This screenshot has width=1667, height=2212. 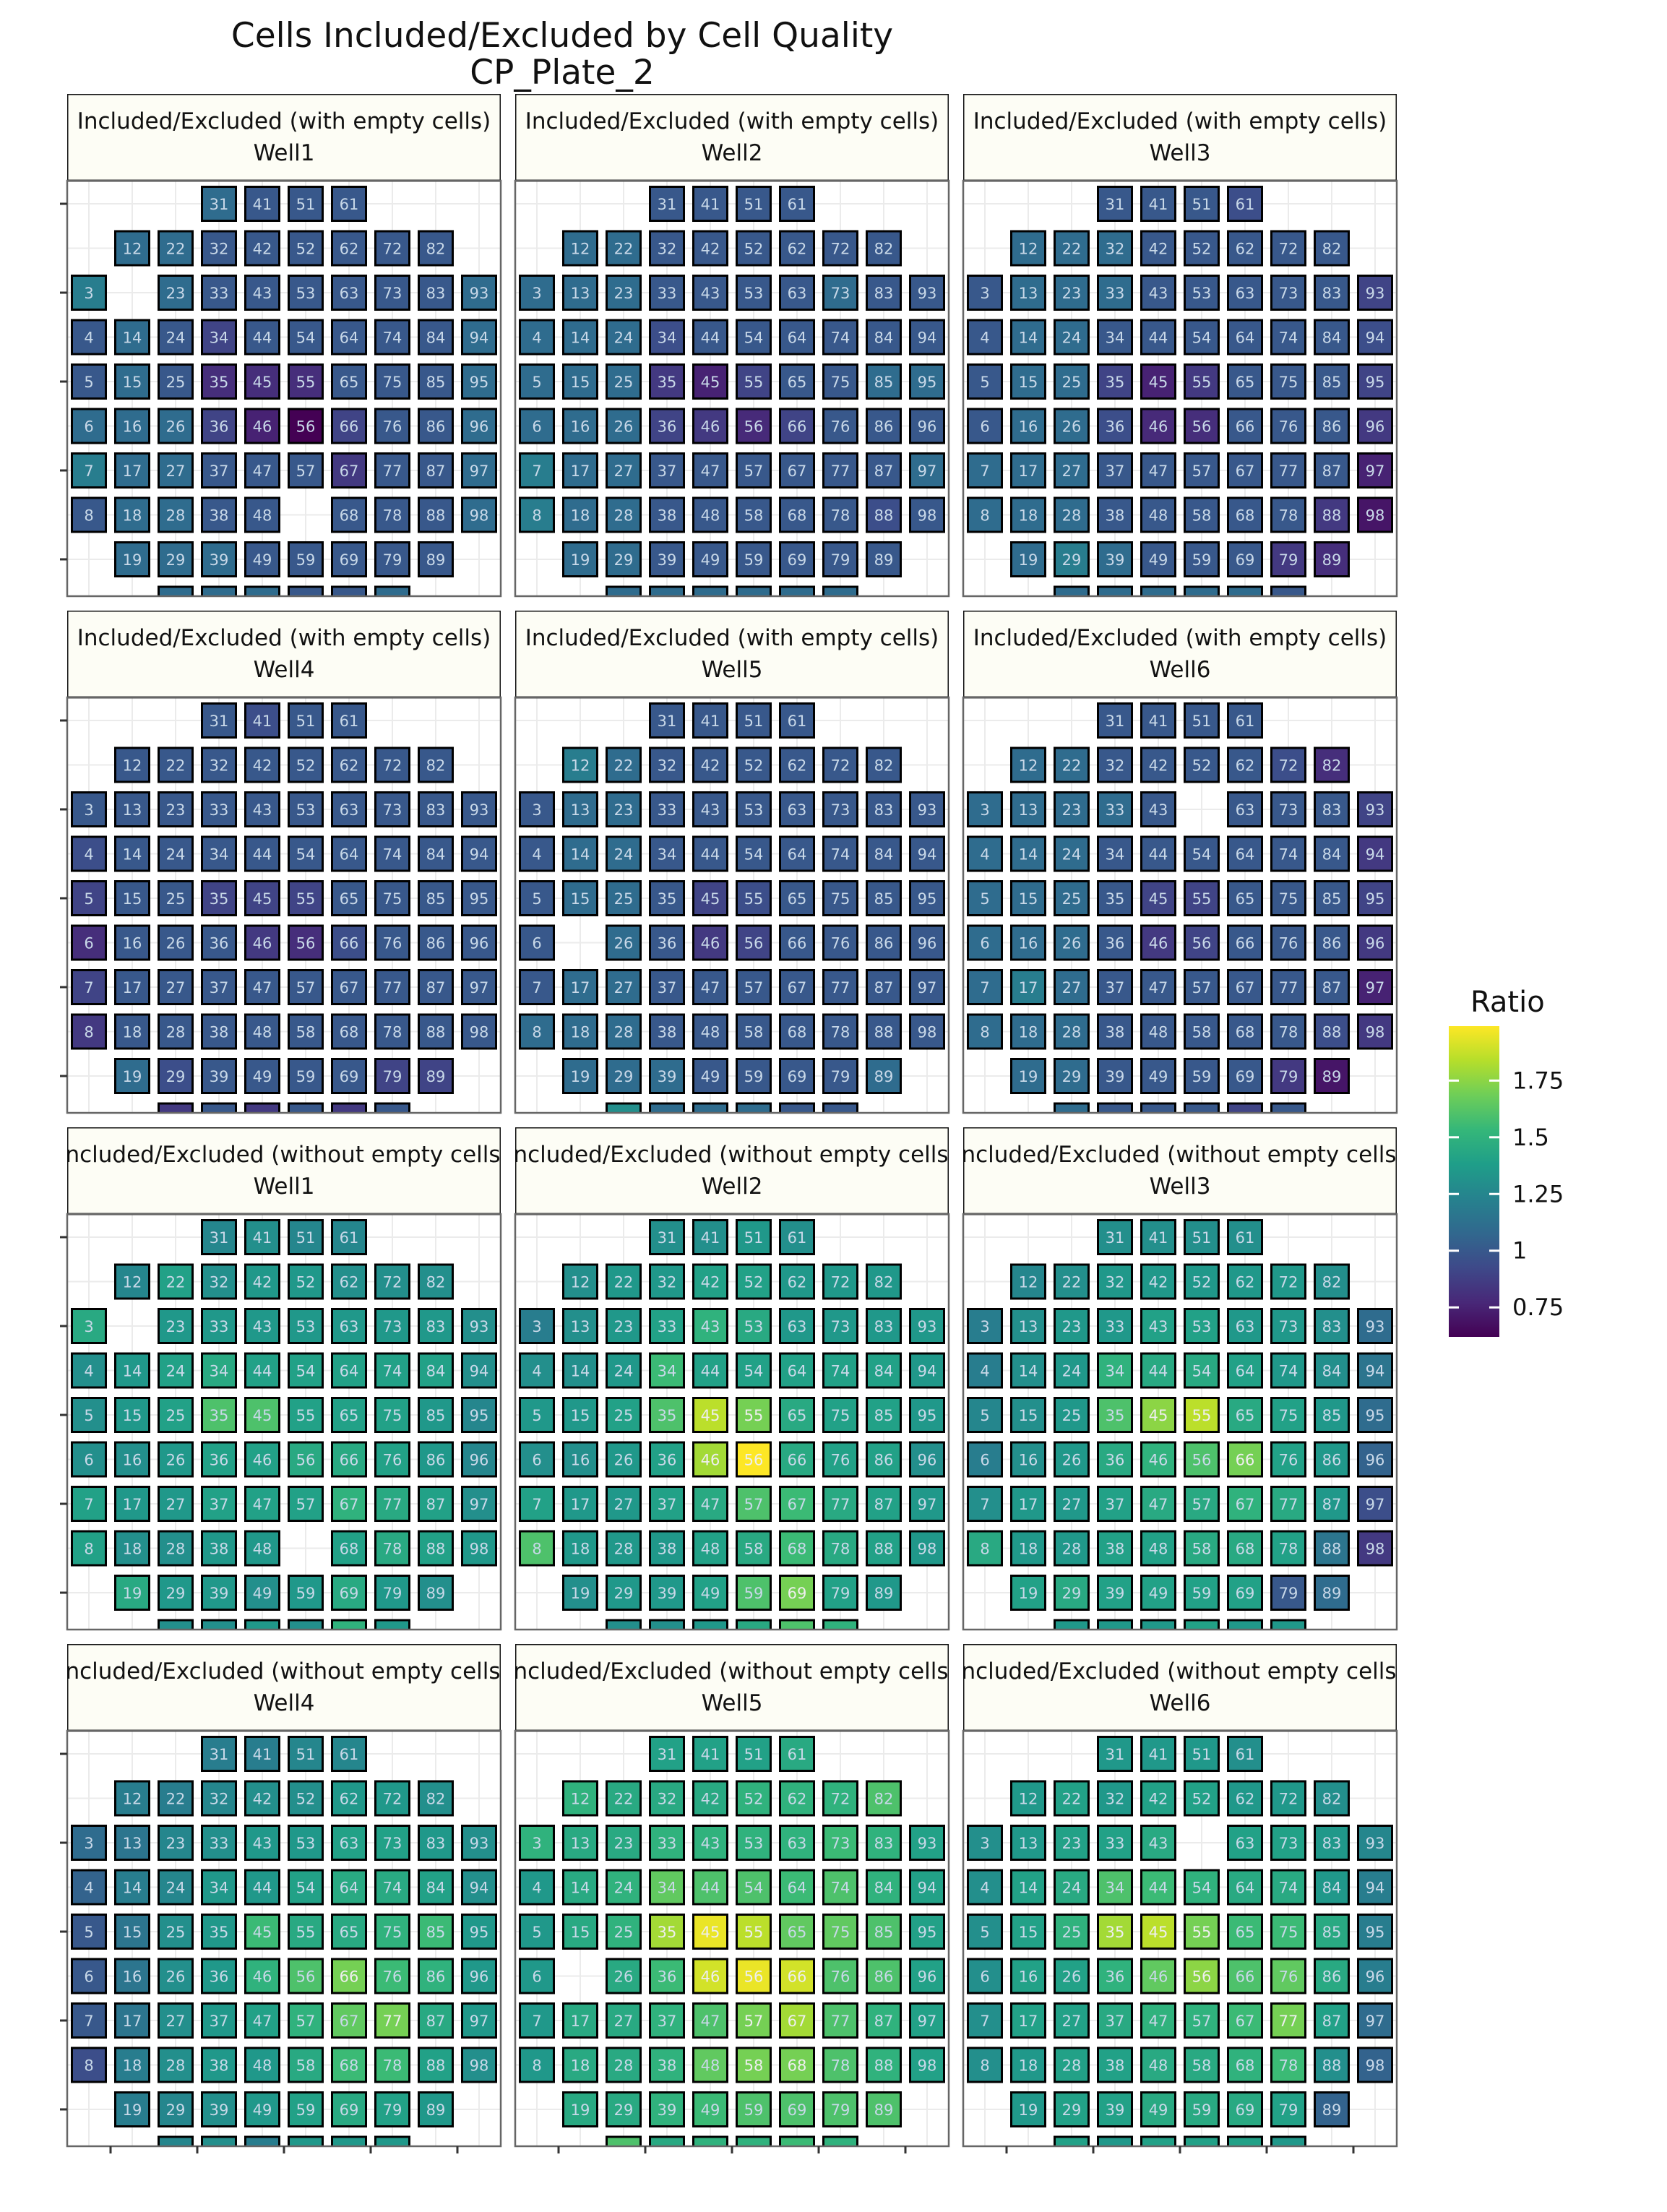 I want to click on tile-label: 47, so click(x=262, y=1504).